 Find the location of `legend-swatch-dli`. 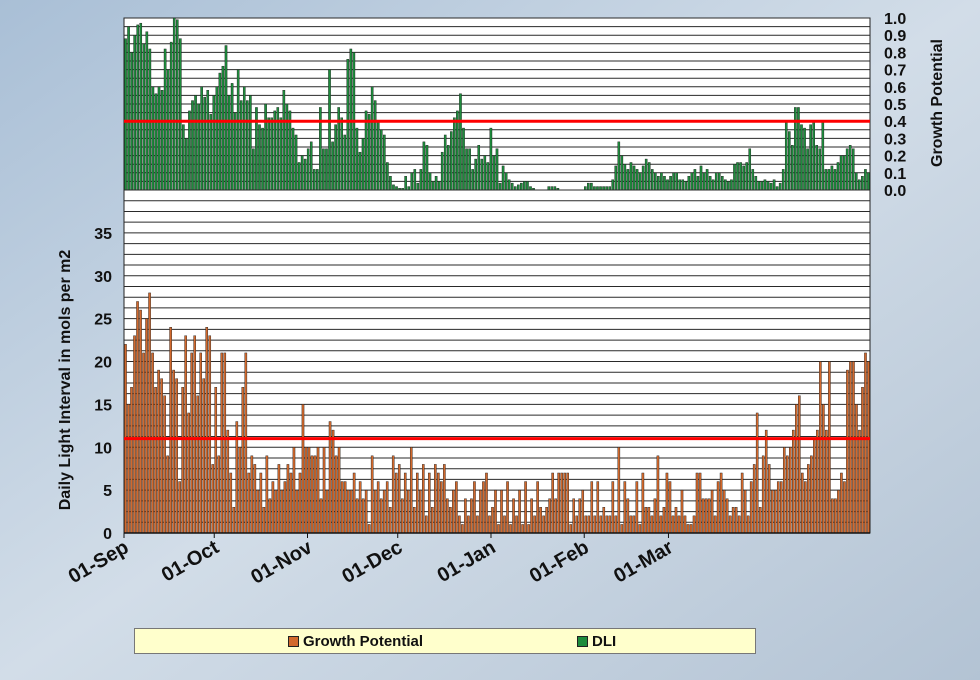

legend-swatch-dli is located at coordinates (582, 641).